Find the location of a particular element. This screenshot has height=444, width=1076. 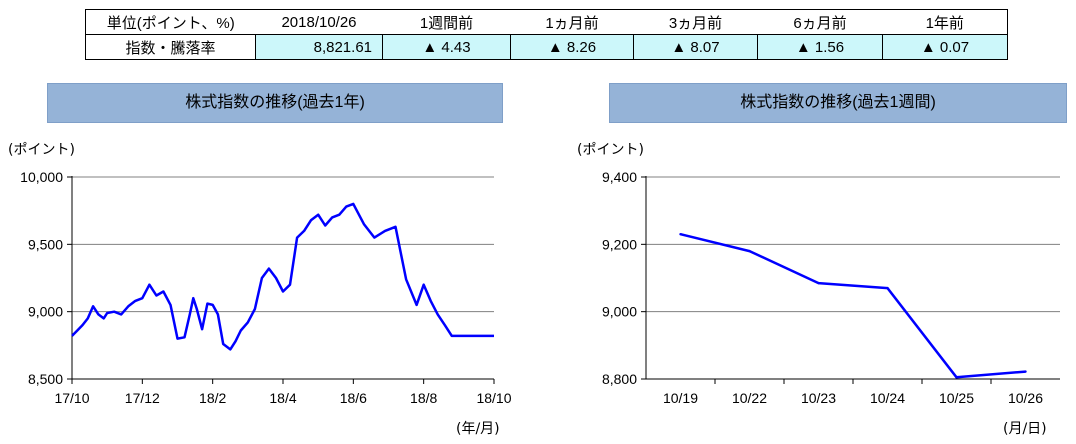

summary-header-cell: 3ヵ月前 is located at coordinates (695, 22).